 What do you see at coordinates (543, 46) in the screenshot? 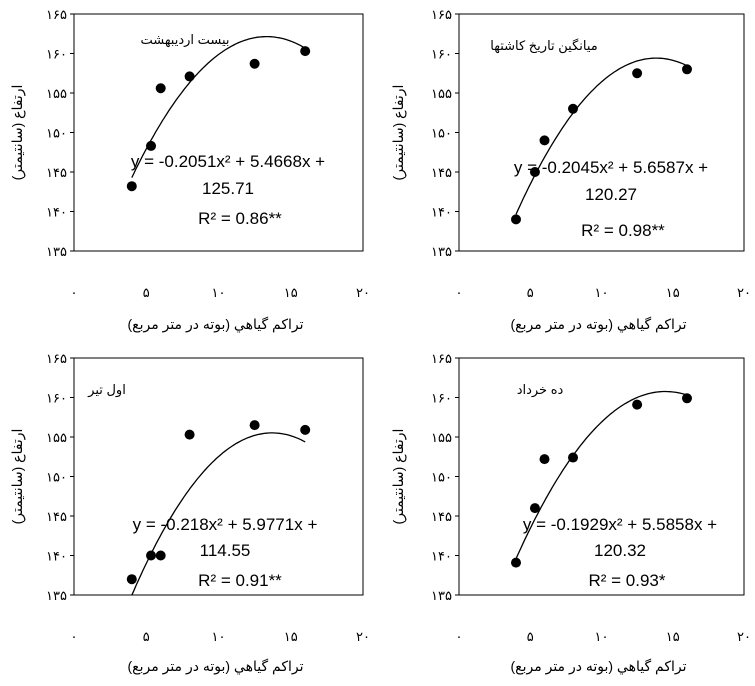
I see `panel-title: میانگین تاریخ کاشتها` at bounding box center [543, 46].